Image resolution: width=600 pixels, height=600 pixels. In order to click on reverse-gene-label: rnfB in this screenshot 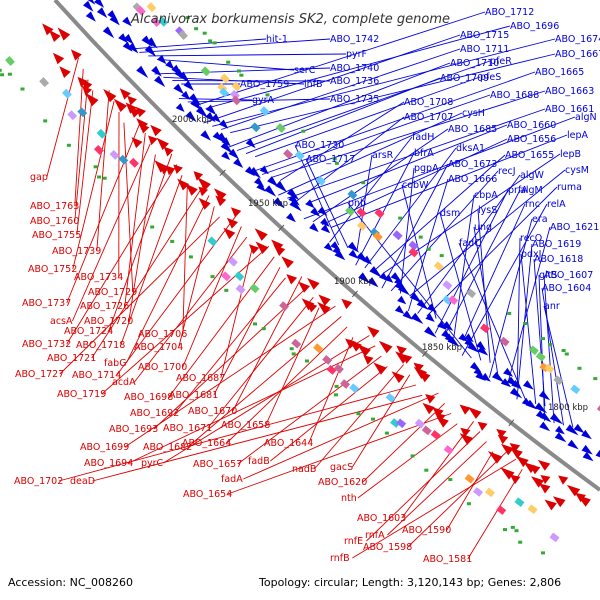, I will do `click(340, 558)`.